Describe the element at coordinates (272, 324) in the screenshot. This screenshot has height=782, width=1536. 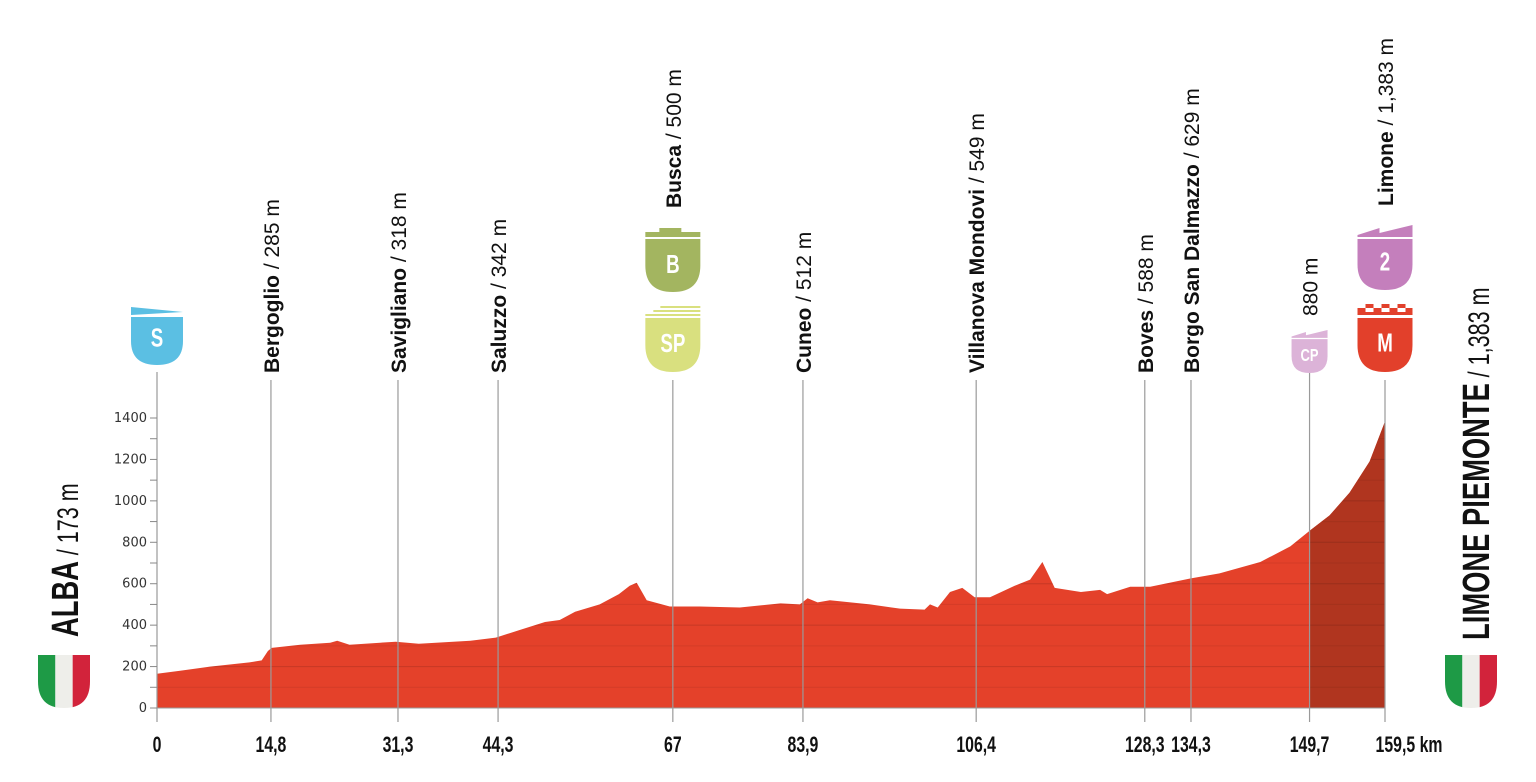
I see `waypoint-name: Bergoglio` at that location.